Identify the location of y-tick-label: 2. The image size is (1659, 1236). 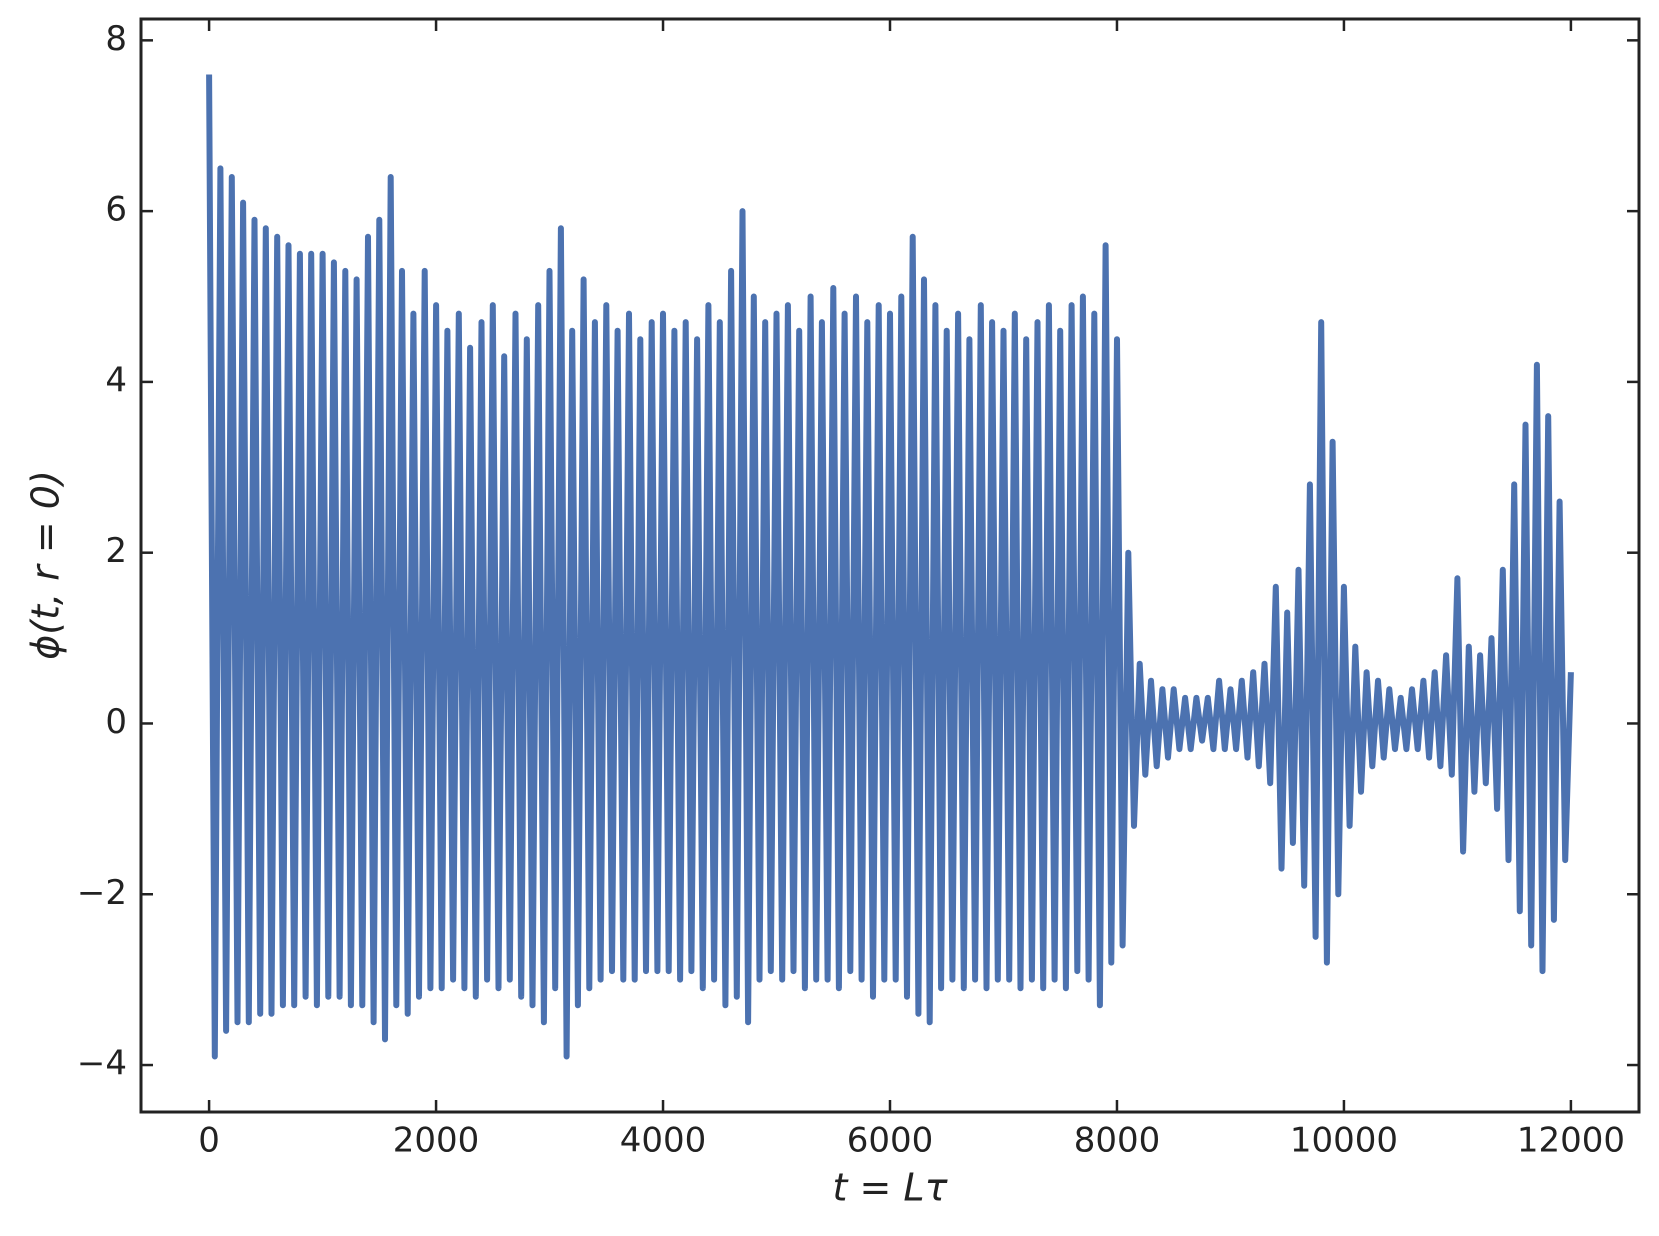
(116, 551).